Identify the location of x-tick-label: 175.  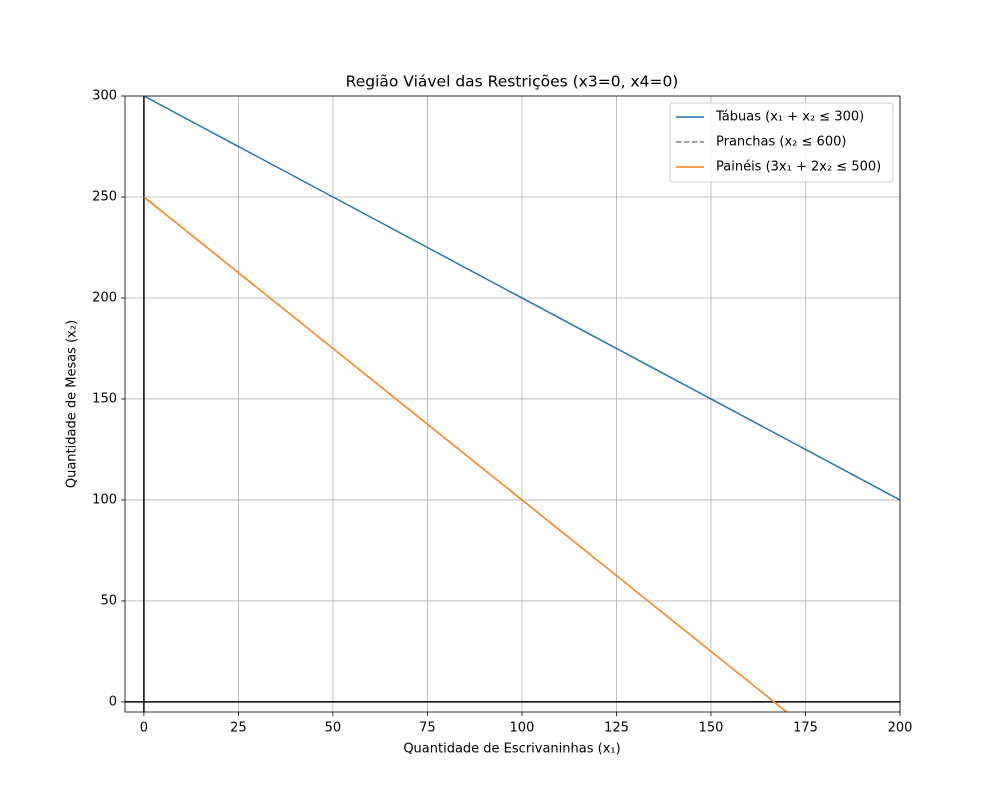
(805, 728).